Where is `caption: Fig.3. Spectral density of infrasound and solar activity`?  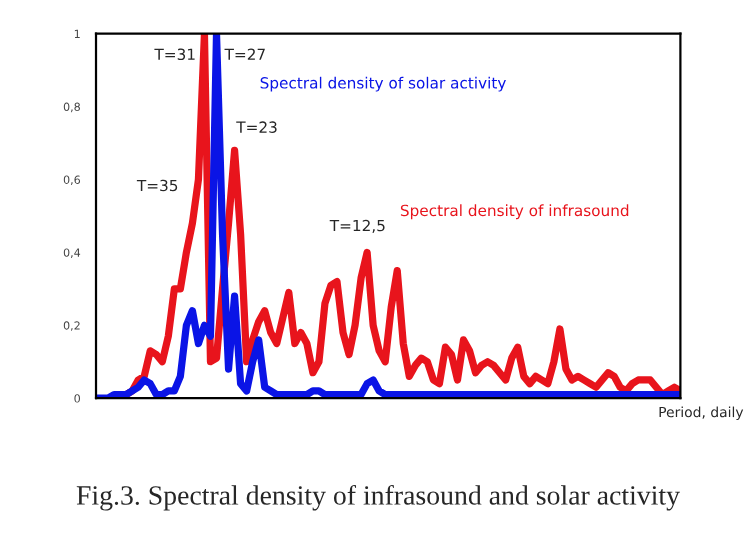
caption: Fig.3. Spectral density of infrasound and solar activity is located at coordinates (378, 497).